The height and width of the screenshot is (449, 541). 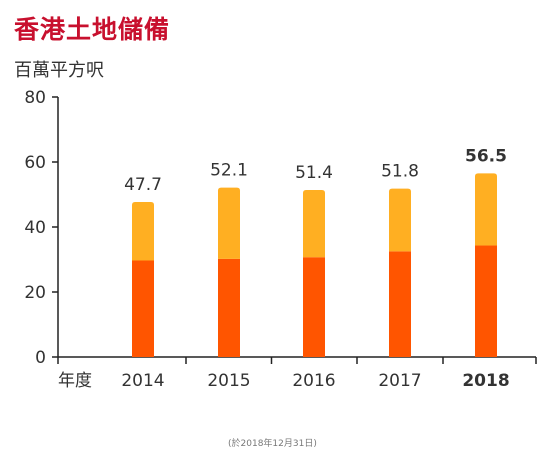 What do you see at coordinates (313, 381) in the screenshot?
I see `x-tick-label-2016: 2016` at bounding box center [313, 381].